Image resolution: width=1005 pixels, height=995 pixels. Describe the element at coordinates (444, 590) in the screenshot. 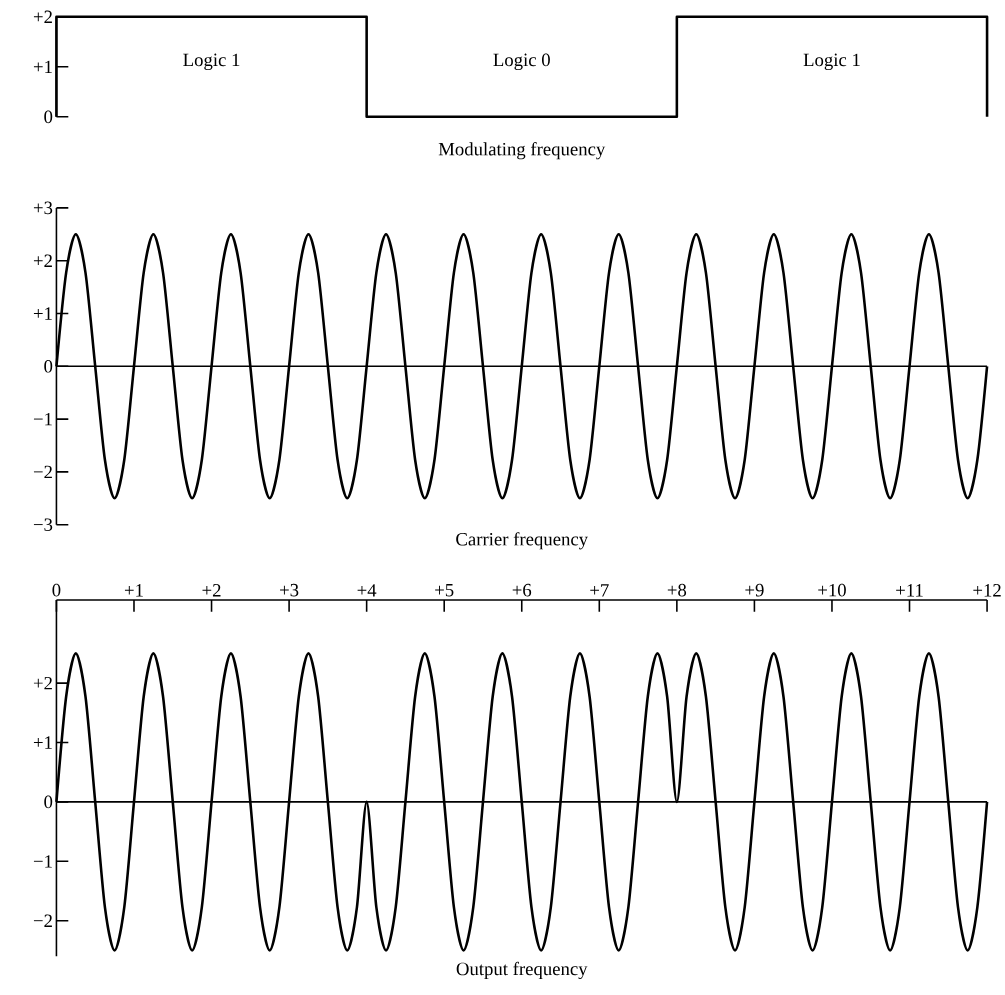

I see `x-tick-label: +5` at that location.